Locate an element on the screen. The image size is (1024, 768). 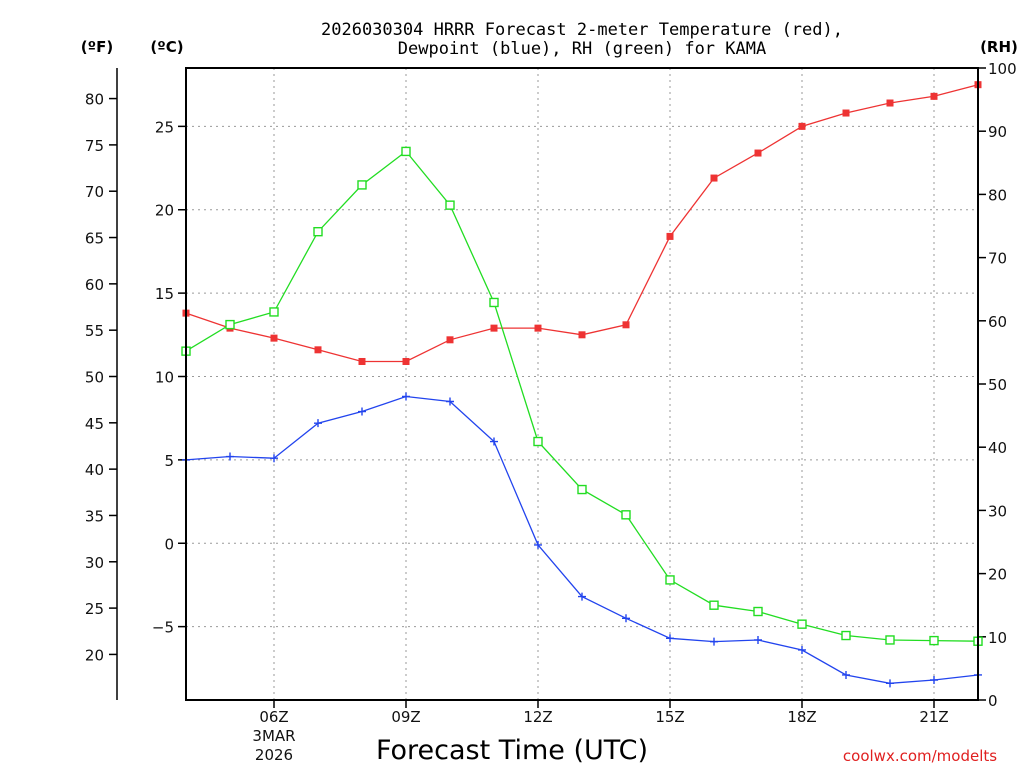
celsius-unit-label: (ºC) is located at coordinates (166, 47).